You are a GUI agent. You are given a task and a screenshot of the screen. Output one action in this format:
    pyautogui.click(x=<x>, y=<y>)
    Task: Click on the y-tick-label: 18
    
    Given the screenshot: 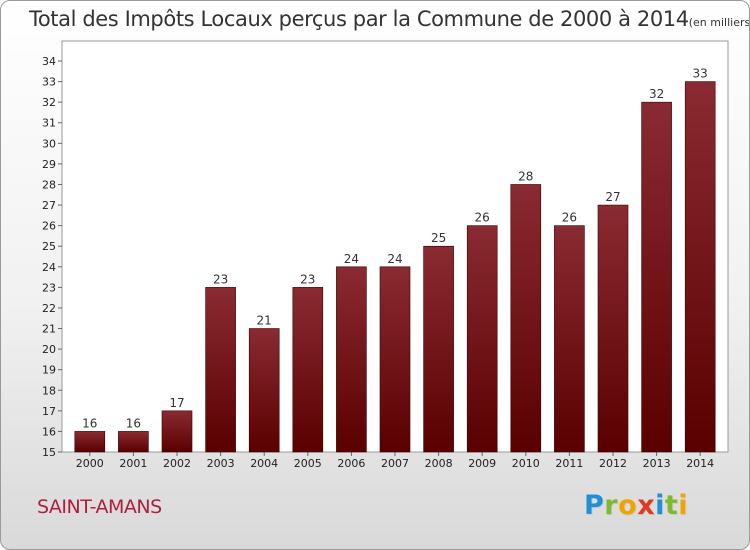 What is the action you would take?
    pyautogui.click(x=49, y=390)
    